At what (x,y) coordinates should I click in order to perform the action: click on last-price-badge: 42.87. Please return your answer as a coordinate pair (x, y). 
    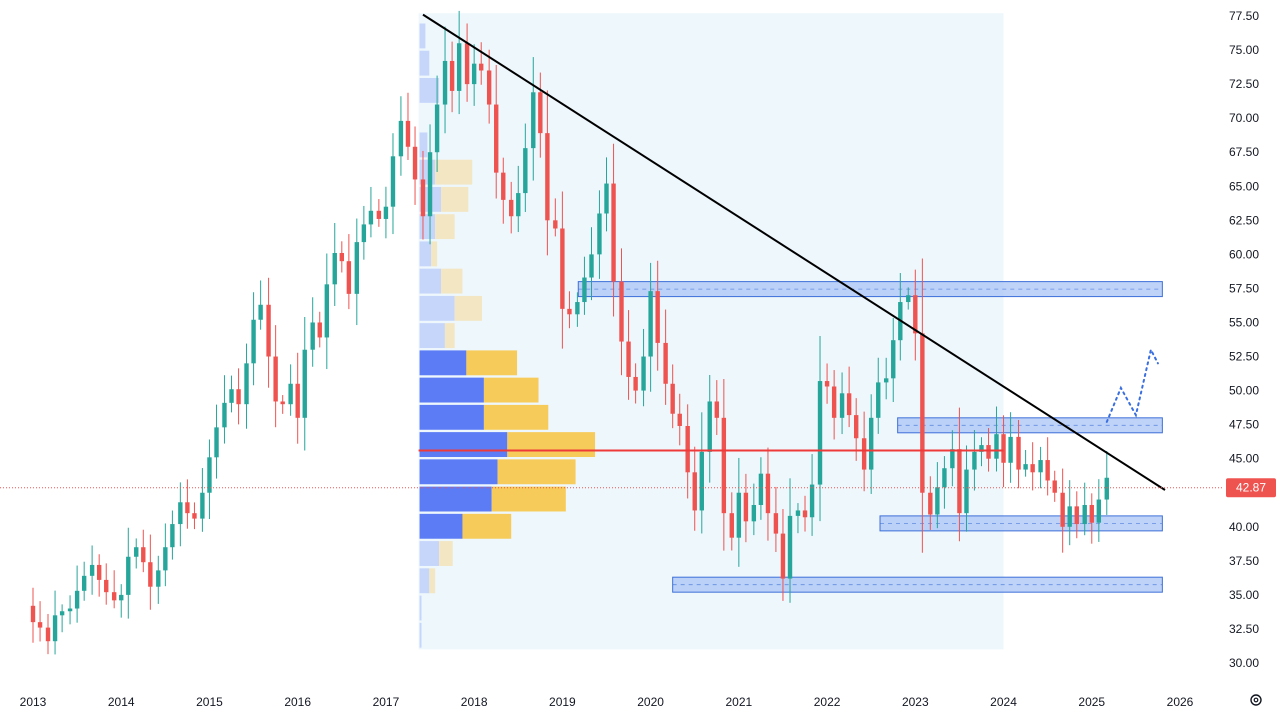
    Looking at the image, I should click on (1251, 488).